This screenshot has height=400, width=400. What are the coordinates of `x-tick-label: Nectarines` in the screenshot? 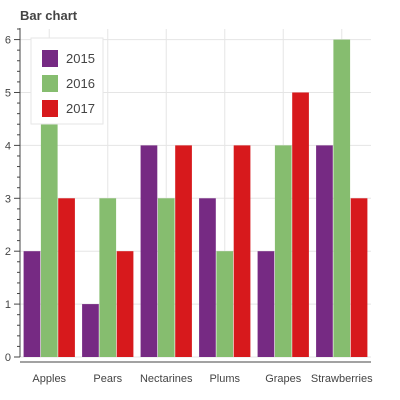 It's located at (166, 379).